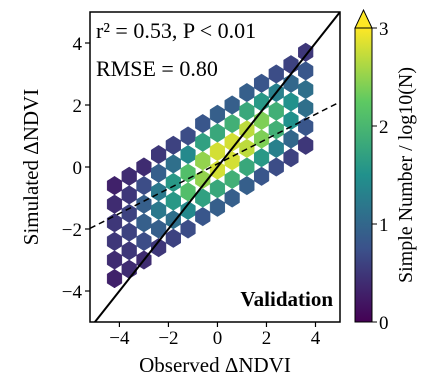  Describe the element at coordinates (384, 323) in the screenshot. I see `colorbar-tick-label: 0` at that location.